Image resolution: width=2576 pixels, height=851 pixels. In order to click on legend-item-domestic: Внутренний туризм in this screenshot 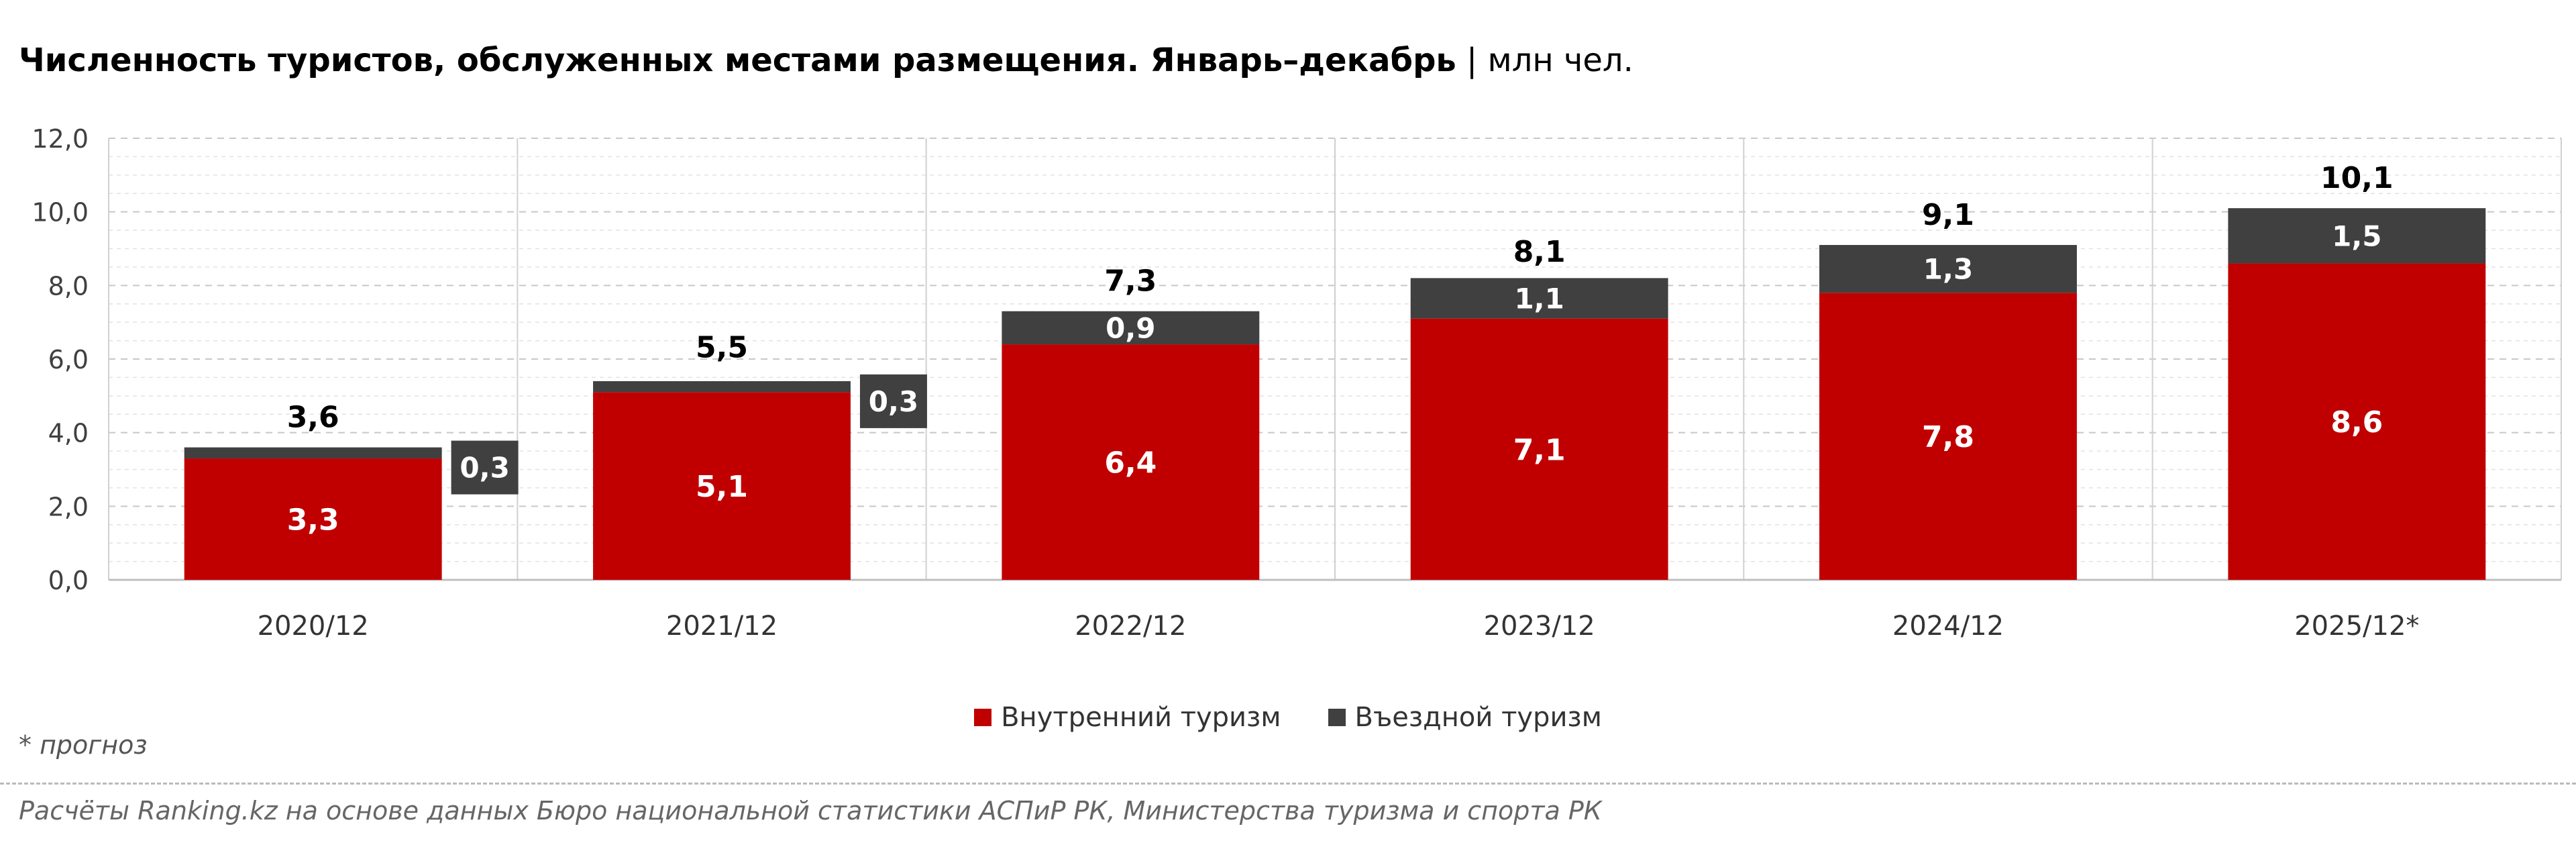, I will do `click(1127, 717)`.